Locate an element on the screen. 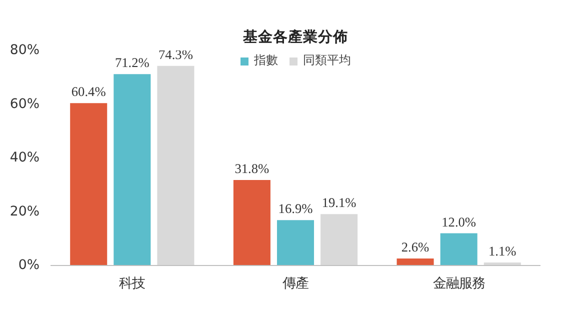 This screenshot has height=321, width=571. data-label: 16.9% is located at coordinates (295, 208).